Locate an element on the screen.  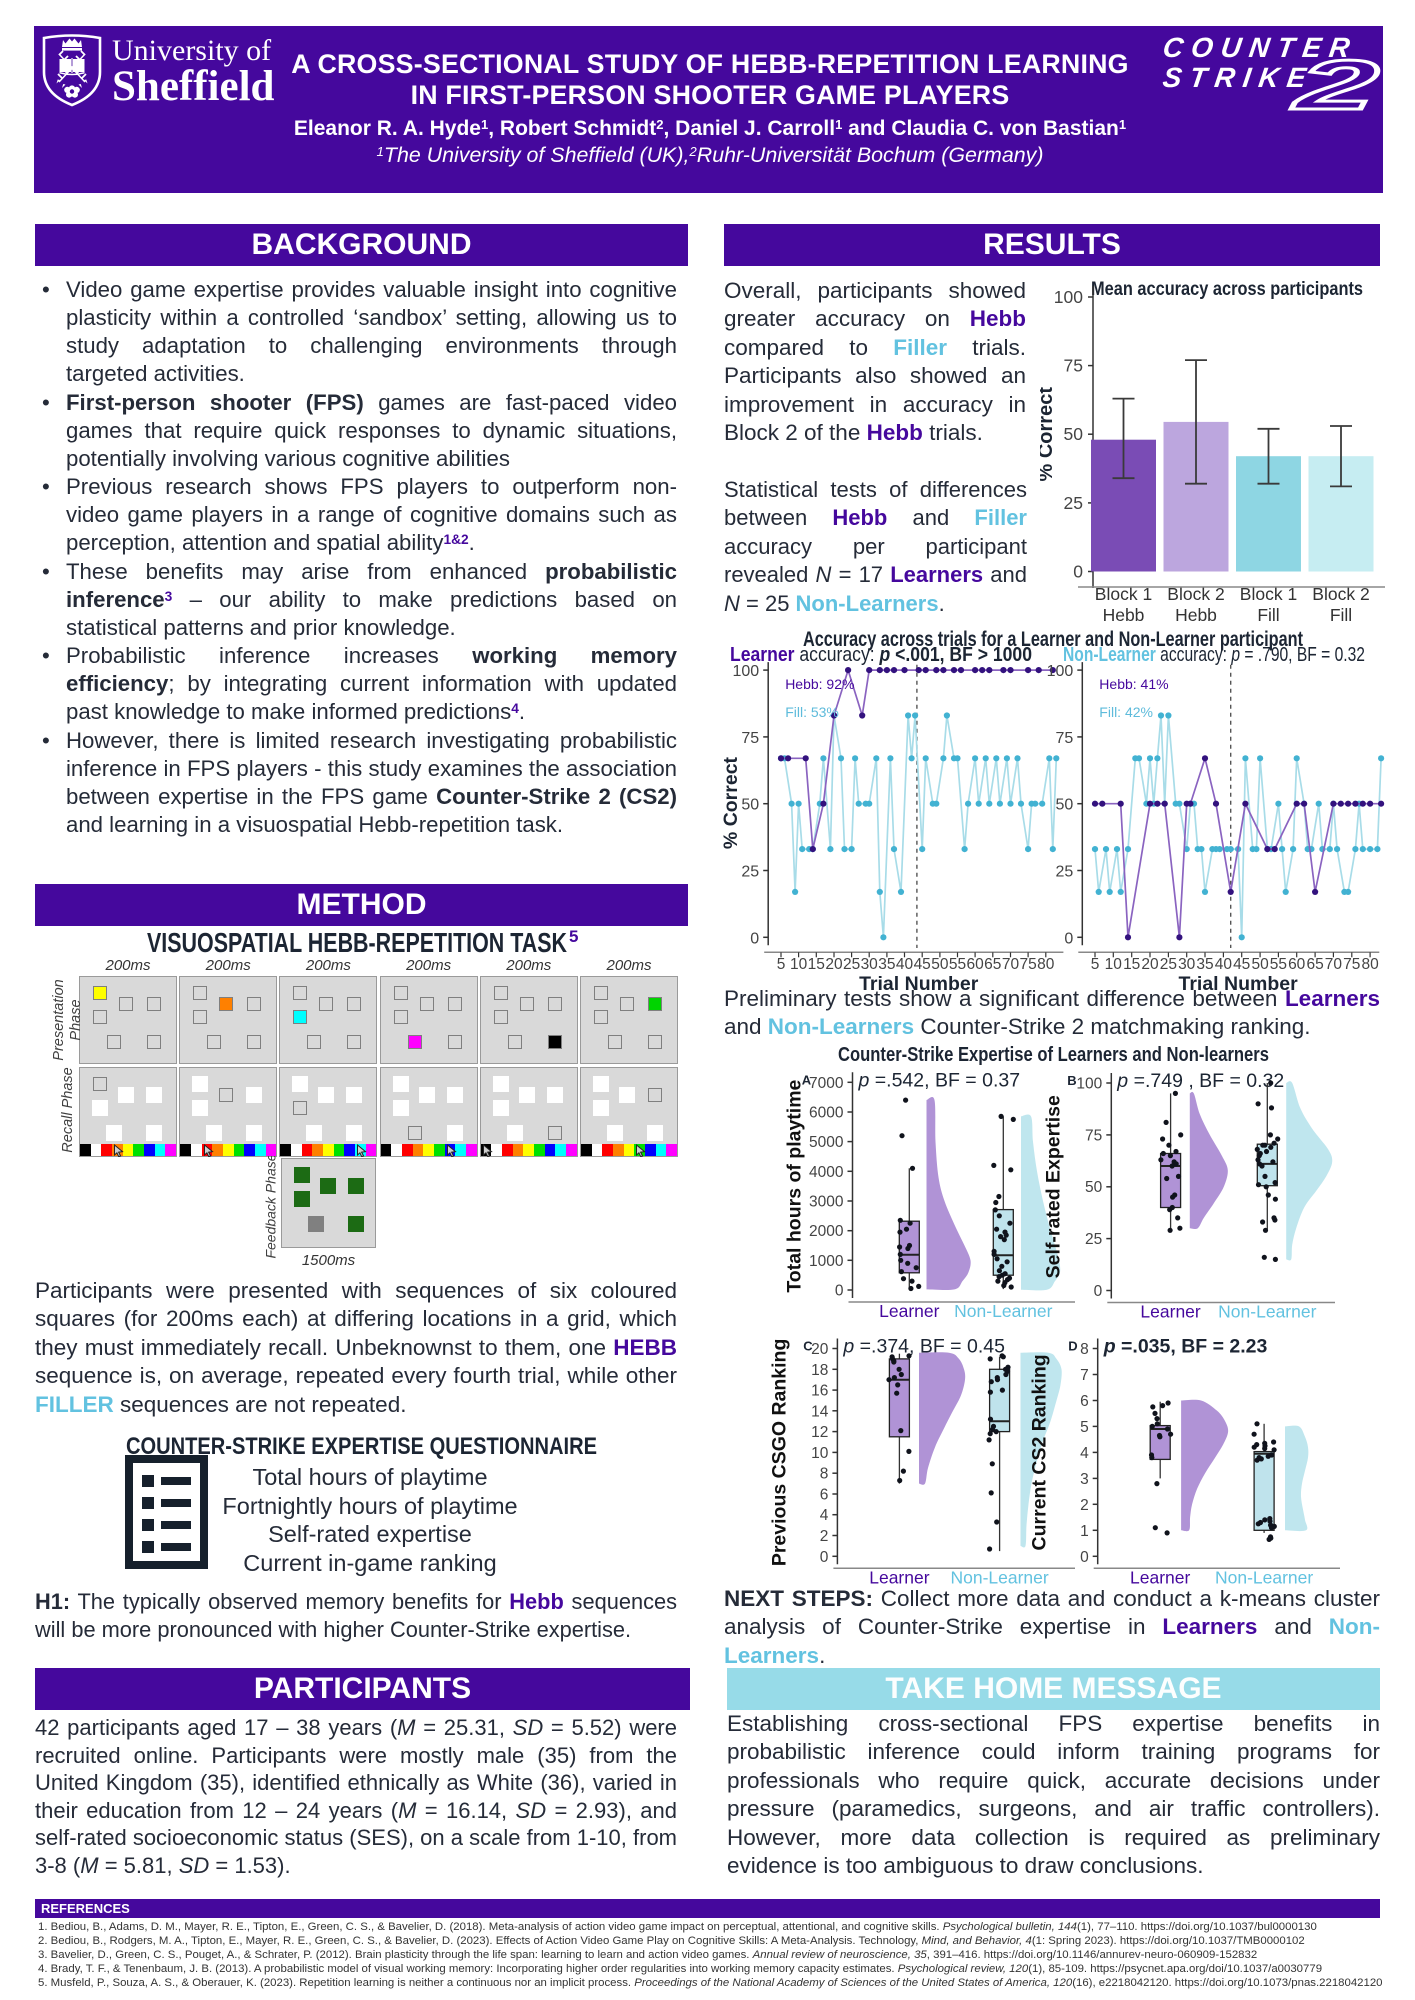
svg-text: p =.749 , BF = 0.32 is located at coordinates (1200, 1081).